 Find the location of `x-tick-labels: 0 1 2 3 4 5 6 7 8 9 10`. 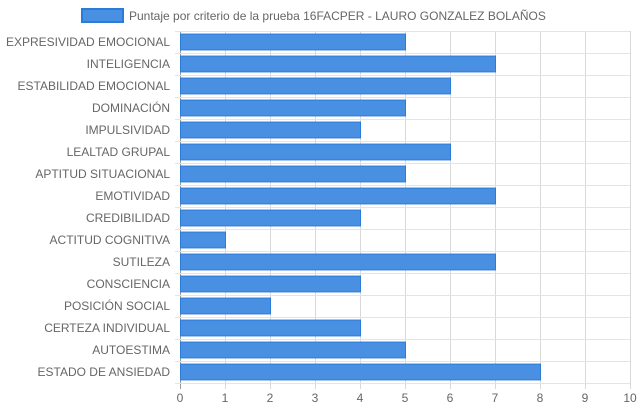

x-tick-labels: 0 1 2 3 4 5 6 7 8 9 10 is located at coordinates (407, 398).